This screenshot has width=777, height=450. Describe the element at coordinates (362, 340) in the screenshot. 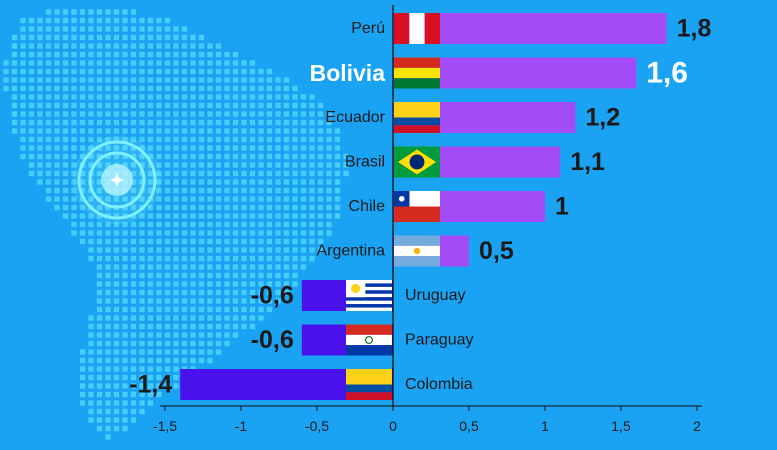

I see `bar-row: Paraguay -0,6` at that location.